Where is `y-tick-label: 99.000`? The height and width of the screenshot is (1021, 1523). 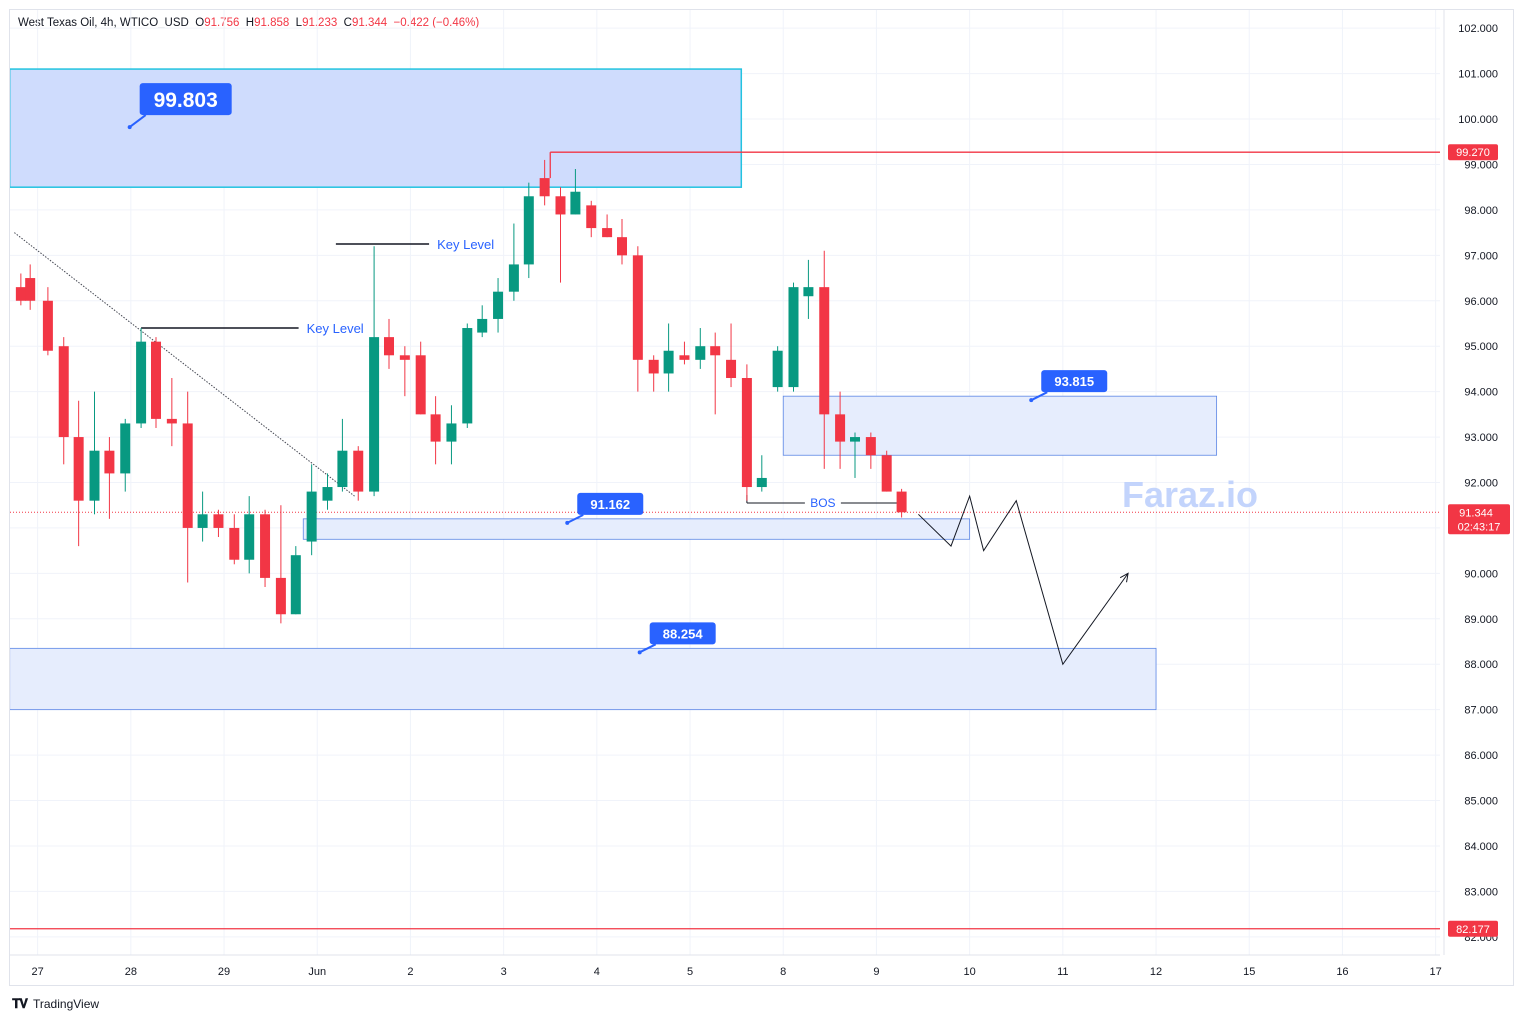
y-tick-label: 99.000 is located at coordinates (1481, 165).